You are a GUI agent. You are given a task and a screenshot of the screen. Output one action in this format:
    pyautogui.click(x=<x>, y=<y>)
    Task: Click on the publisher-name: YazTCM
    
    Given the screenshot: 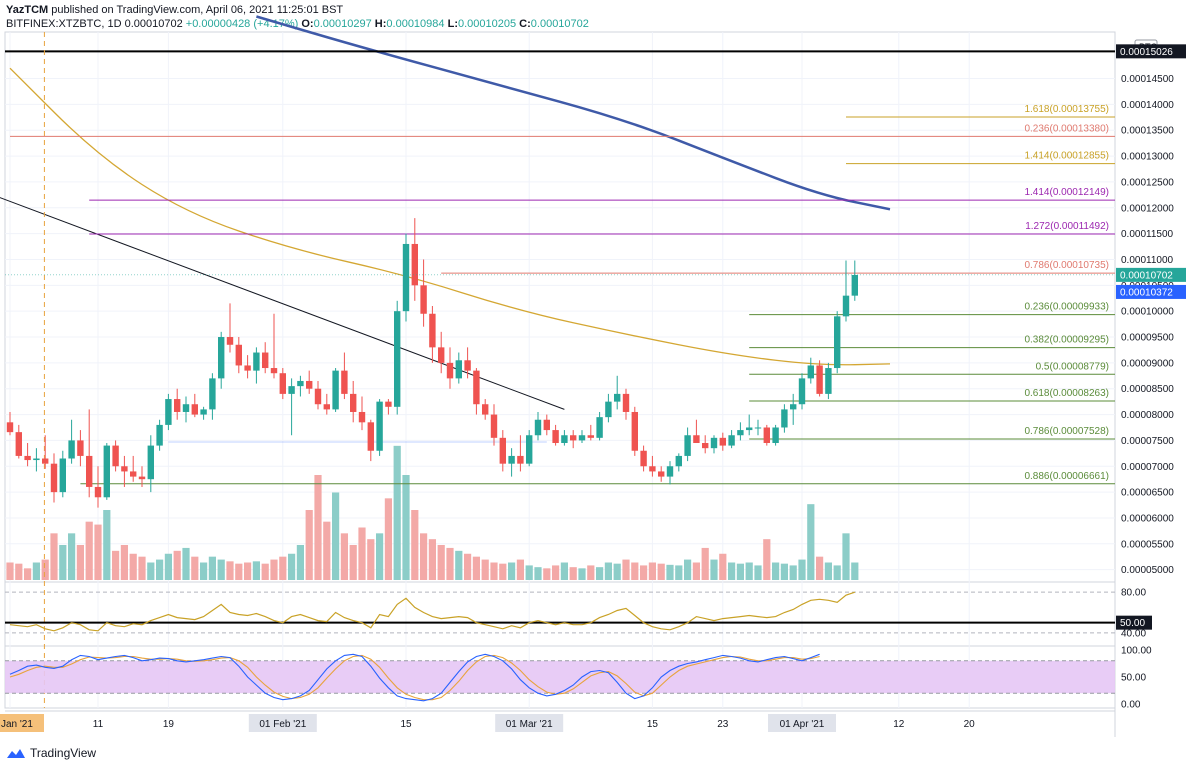 What is the action you would take?
    pyautogui.click(x=27, y=10)
    